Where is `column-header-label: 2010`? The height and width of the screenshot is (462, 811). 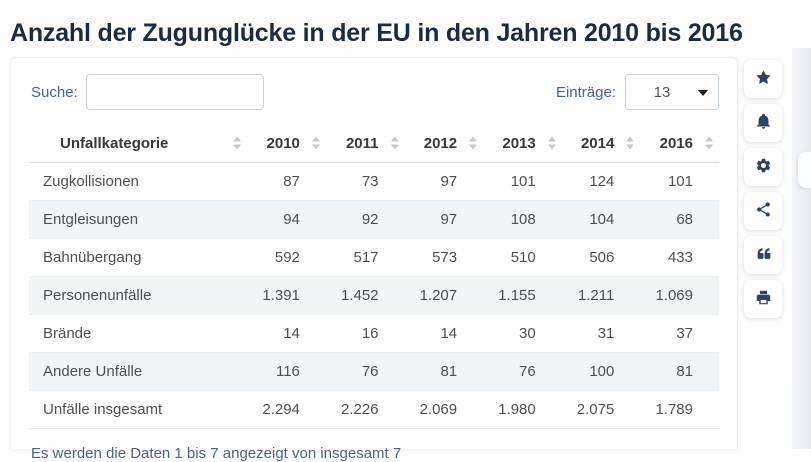 column-header-label: 2010 is located at coordinates (283, 143).